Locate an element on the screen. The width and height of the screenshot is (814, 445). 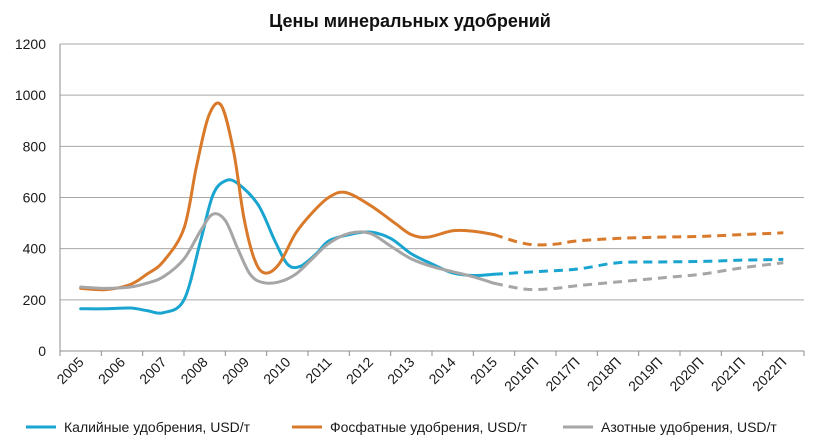
x-tick-label: 2018П is located at coordinates (604, 374).